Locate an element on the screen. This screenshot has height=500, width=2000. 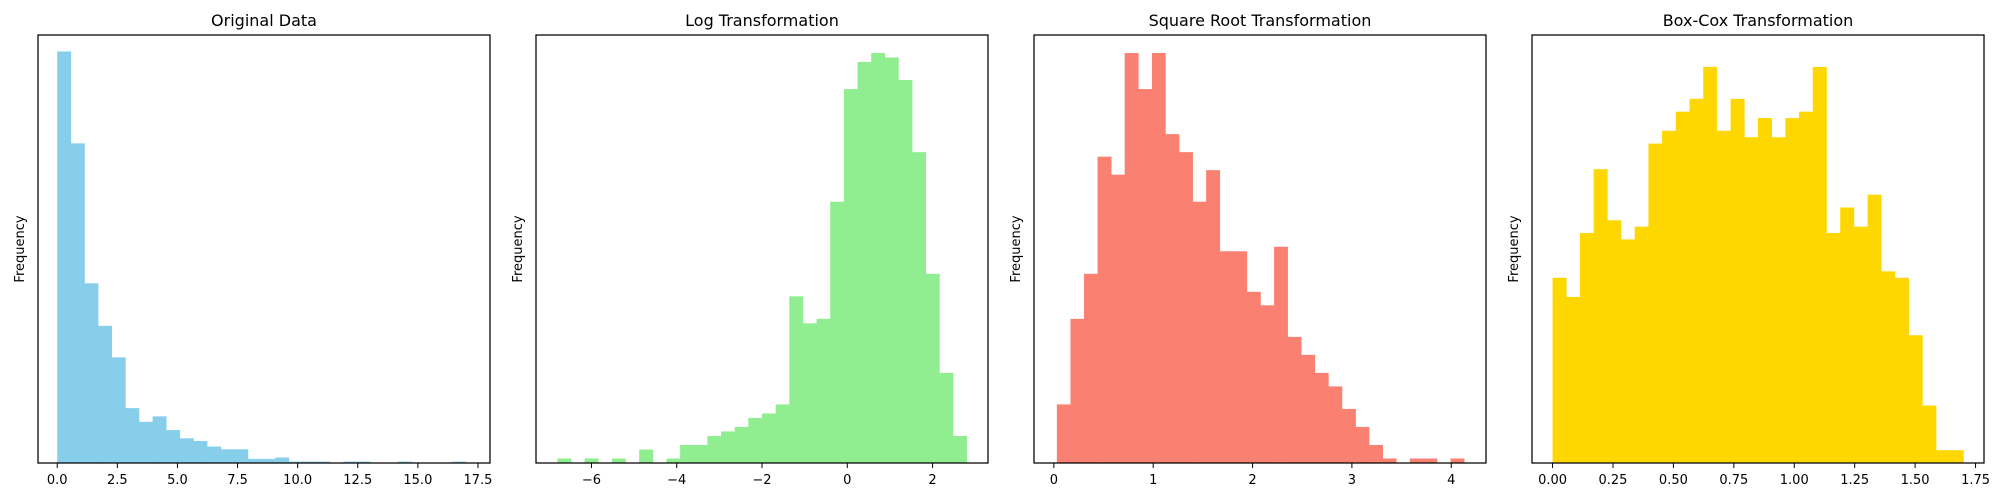
x-tick-label: 12.5 is located at coordinates (357, 480).